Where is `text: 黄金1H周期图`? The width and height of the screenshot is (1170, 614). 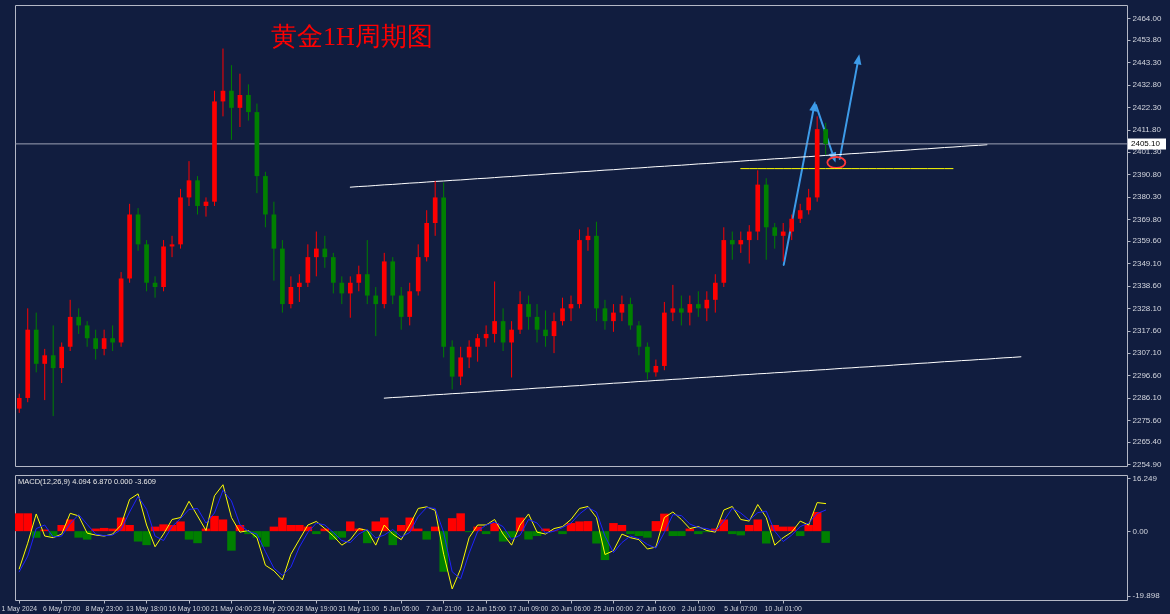
text: 黄金1H周期图 is located at coordinates (352, 36).